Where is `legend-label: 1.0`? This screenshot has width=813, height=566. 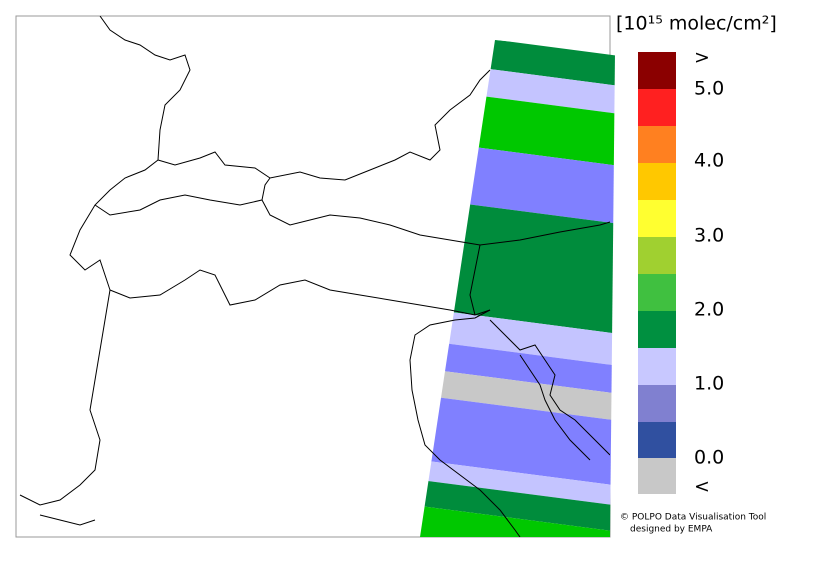 legend-label: 1.0 is located at coordinates (709, 384).